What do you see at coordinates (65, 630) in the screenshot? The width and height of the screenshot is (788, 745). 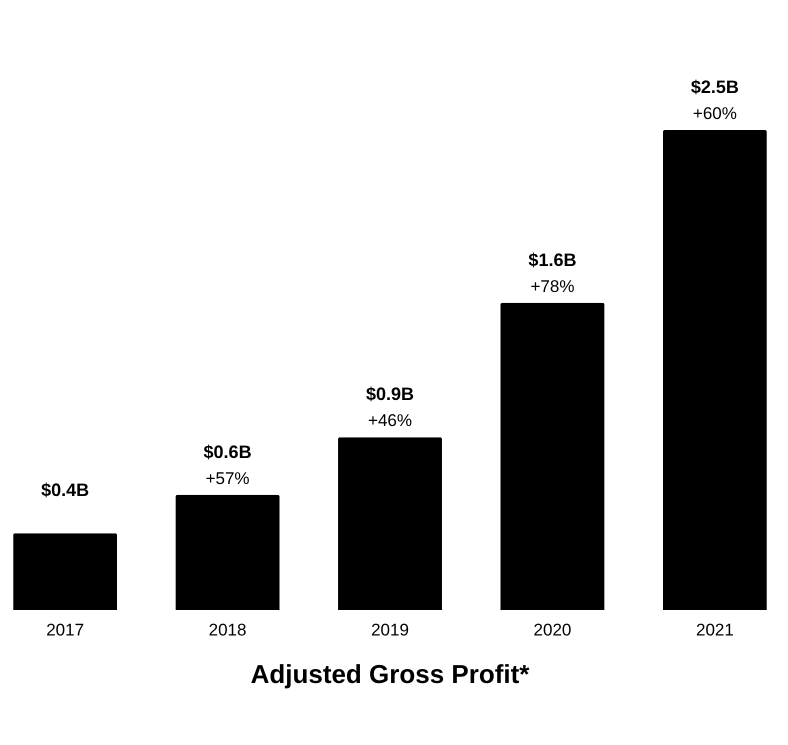 I see `x-tick-label: 2017` at bounding box center [65, 630].